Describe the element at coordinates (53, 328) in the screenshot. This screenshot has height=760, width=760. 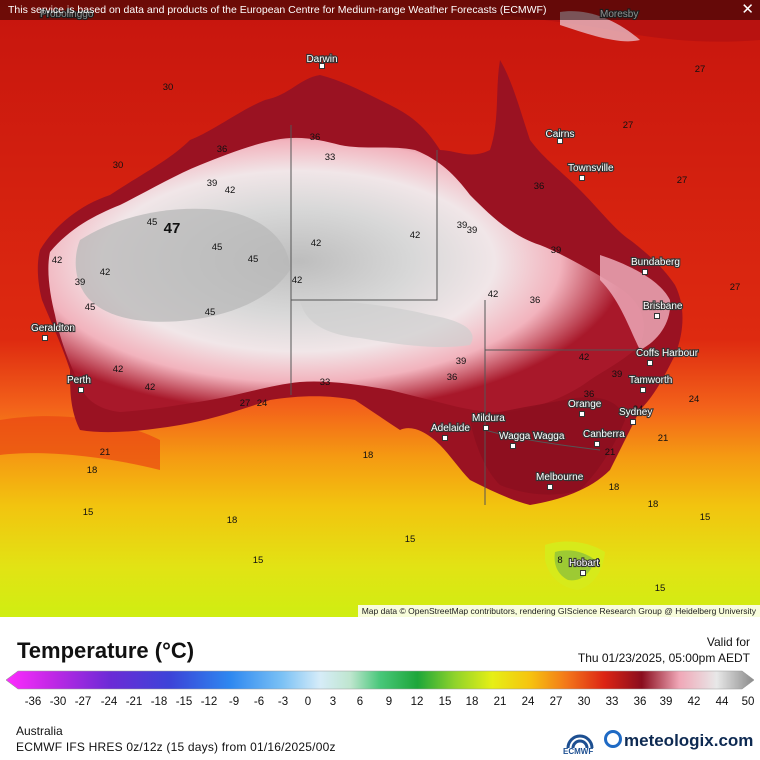
I see `city-label: Geraldton` at that location.